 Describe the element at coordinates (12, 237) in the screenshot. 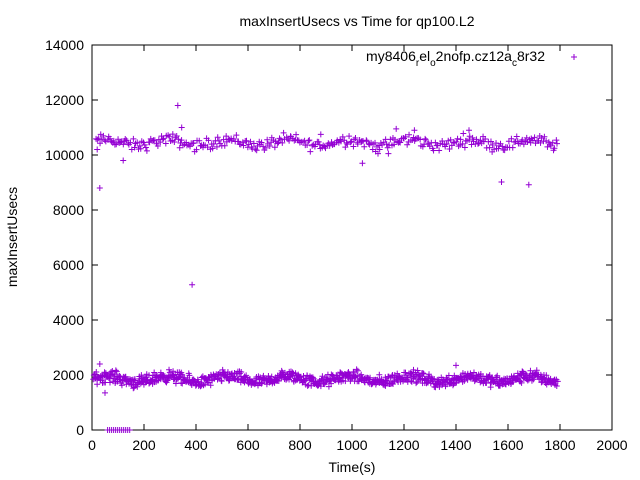

I see `y-axis-label: maxInsertUsecs` at that location.